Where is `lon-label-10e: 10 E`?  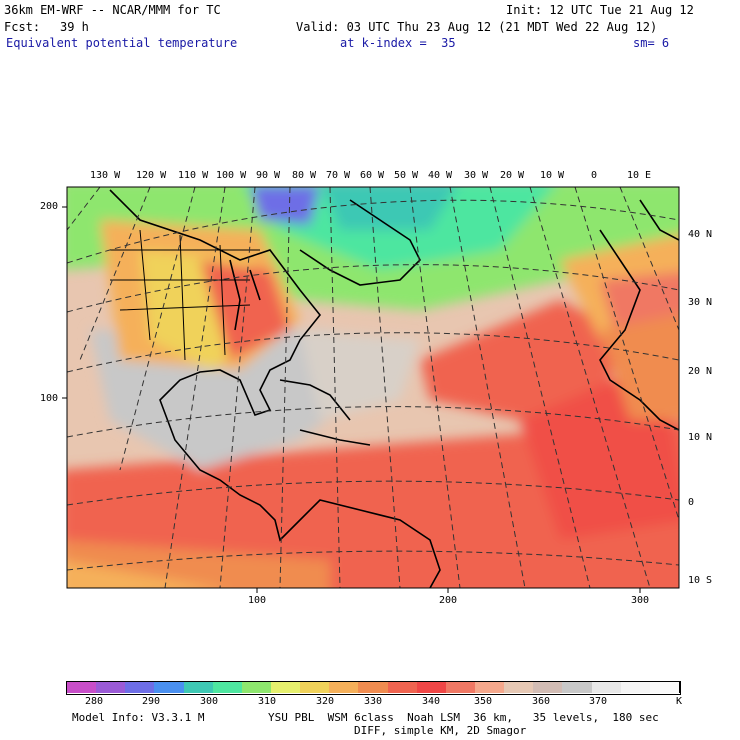
lon-label-10e: 10 E is located at coordinates (639, 175).